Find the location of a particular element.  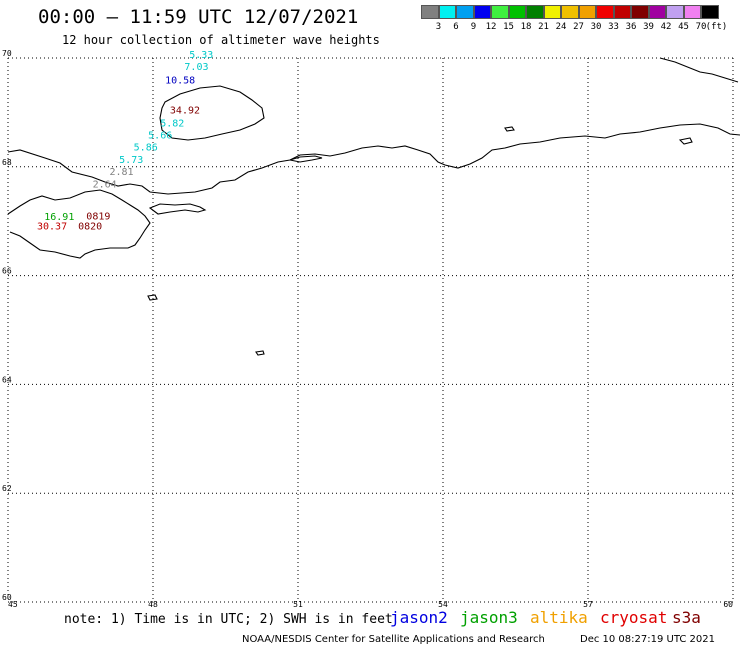

wave-height-label: 5.82 is located at coordinates (172, 124).